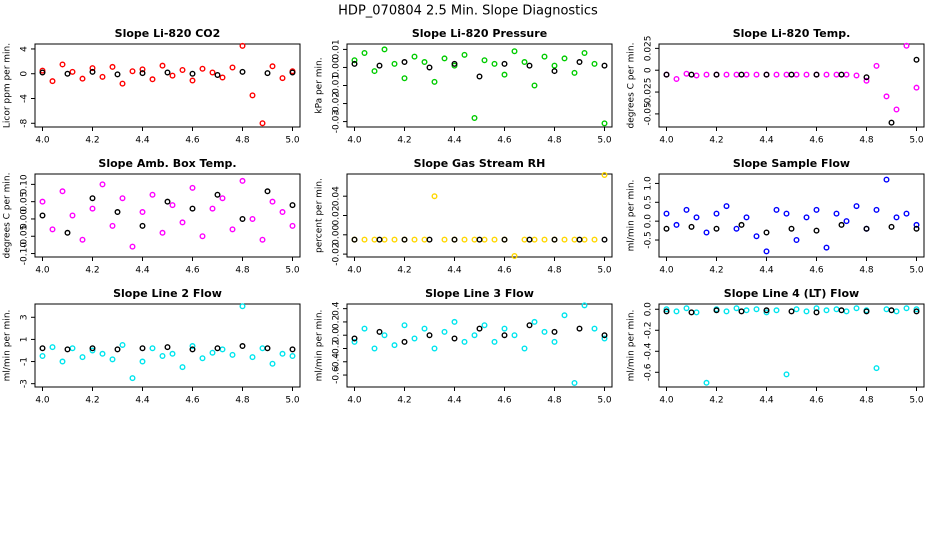 The height and width of the screenshot is (540, 936). Describe the element at coordinates (167, 163) in the screenshot. I see `panel-title: Slope Amb. Box Temp.` at that location.